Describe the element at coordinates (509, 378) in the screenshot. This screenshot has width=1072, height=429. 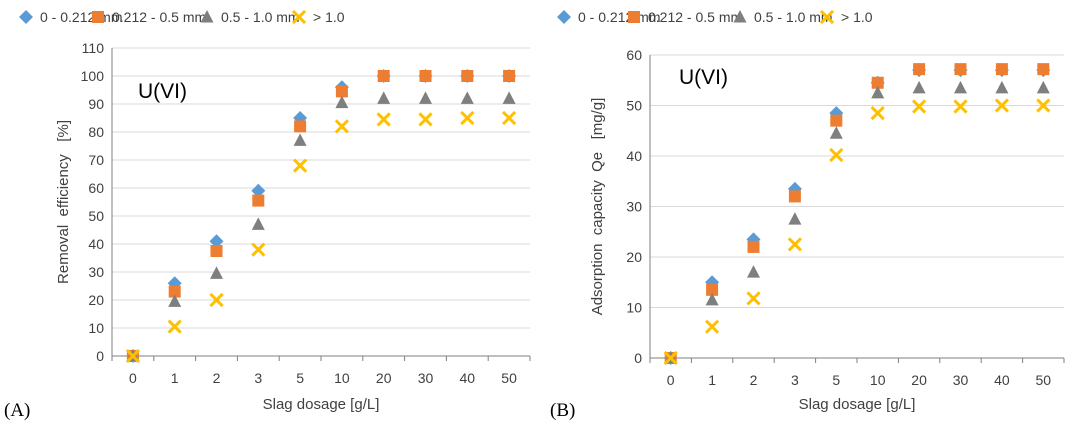
I see `x-tick-label: 50` at that location.